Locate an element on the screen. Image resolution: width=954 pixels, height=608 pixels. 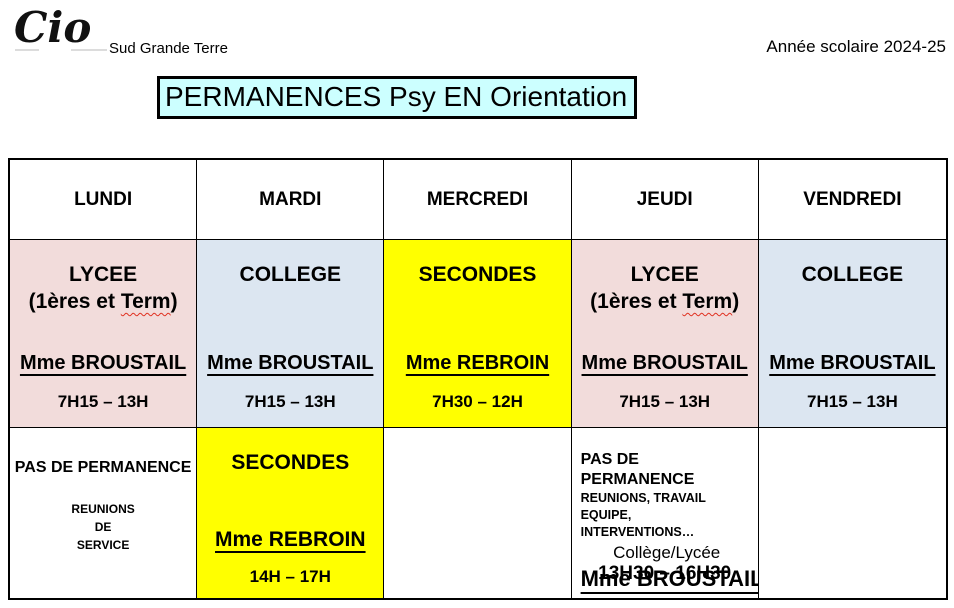
page-title: PERMANENCES Psy EN Orientation is located at coordinates (397, 97).